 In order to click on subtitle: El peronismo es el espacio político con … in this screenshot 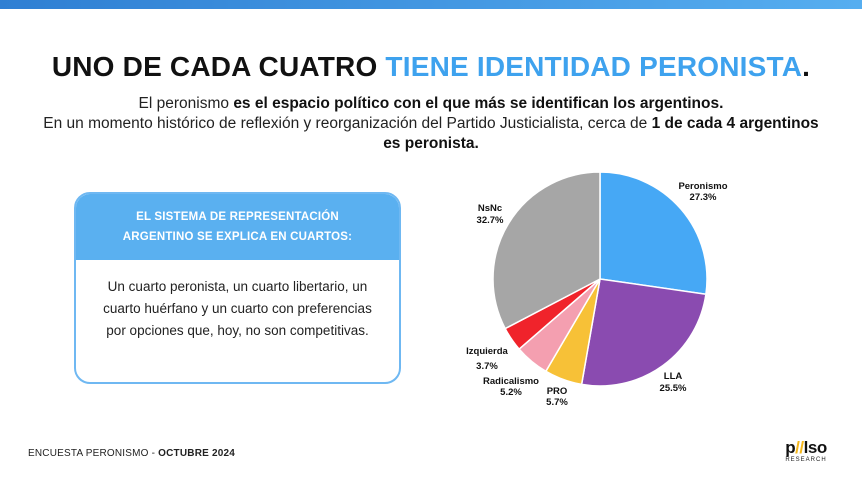, I will do `click(431, 124)`.